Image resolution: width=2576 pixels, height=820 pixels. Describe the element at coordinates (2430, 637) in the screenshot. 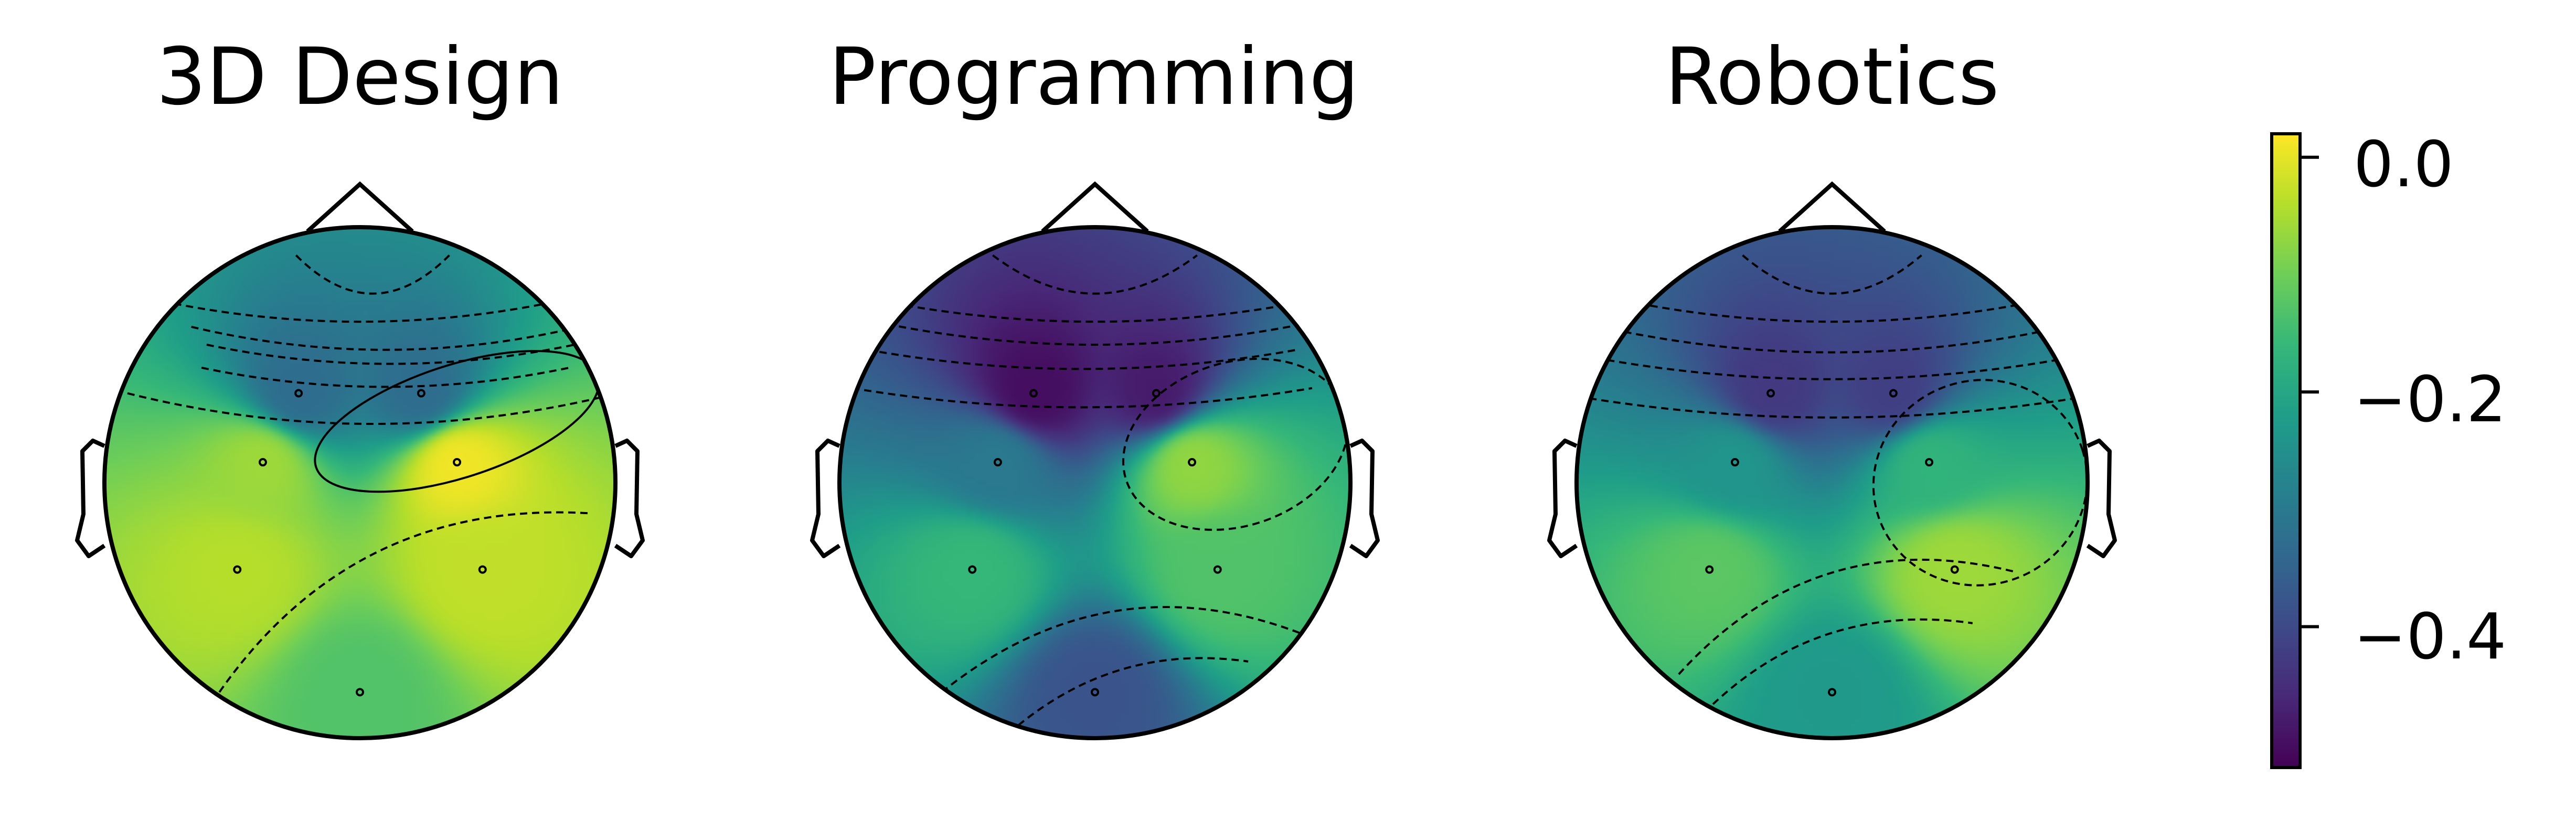

I see `colorbar-tick-label-2: −0.4` at that location.